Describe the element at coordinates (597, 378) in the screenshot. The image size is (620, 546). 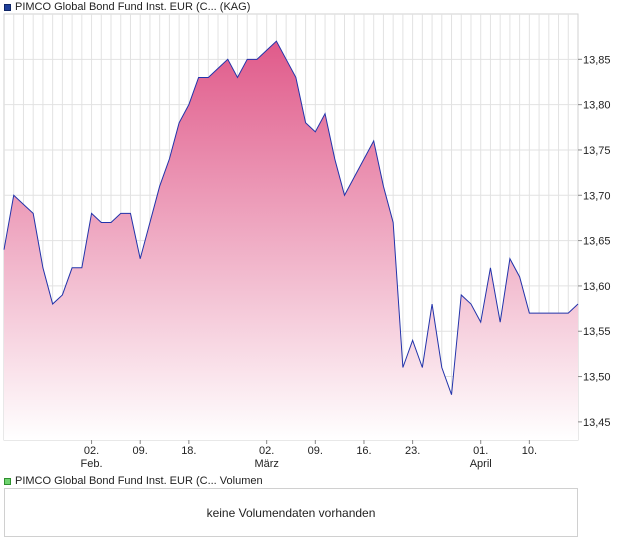
I see `y-tick-label: 13,50` at that location.